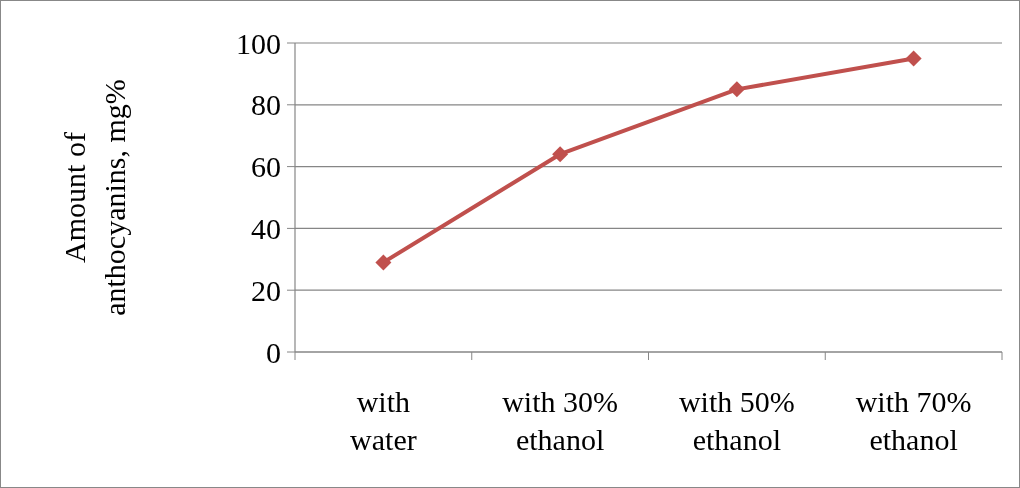 This screenshot has height=488, width=1020. Describe the element at coordinates (913, 420) in the screenshot. I see `x-tick-label: with 70% ethanol` at that location.